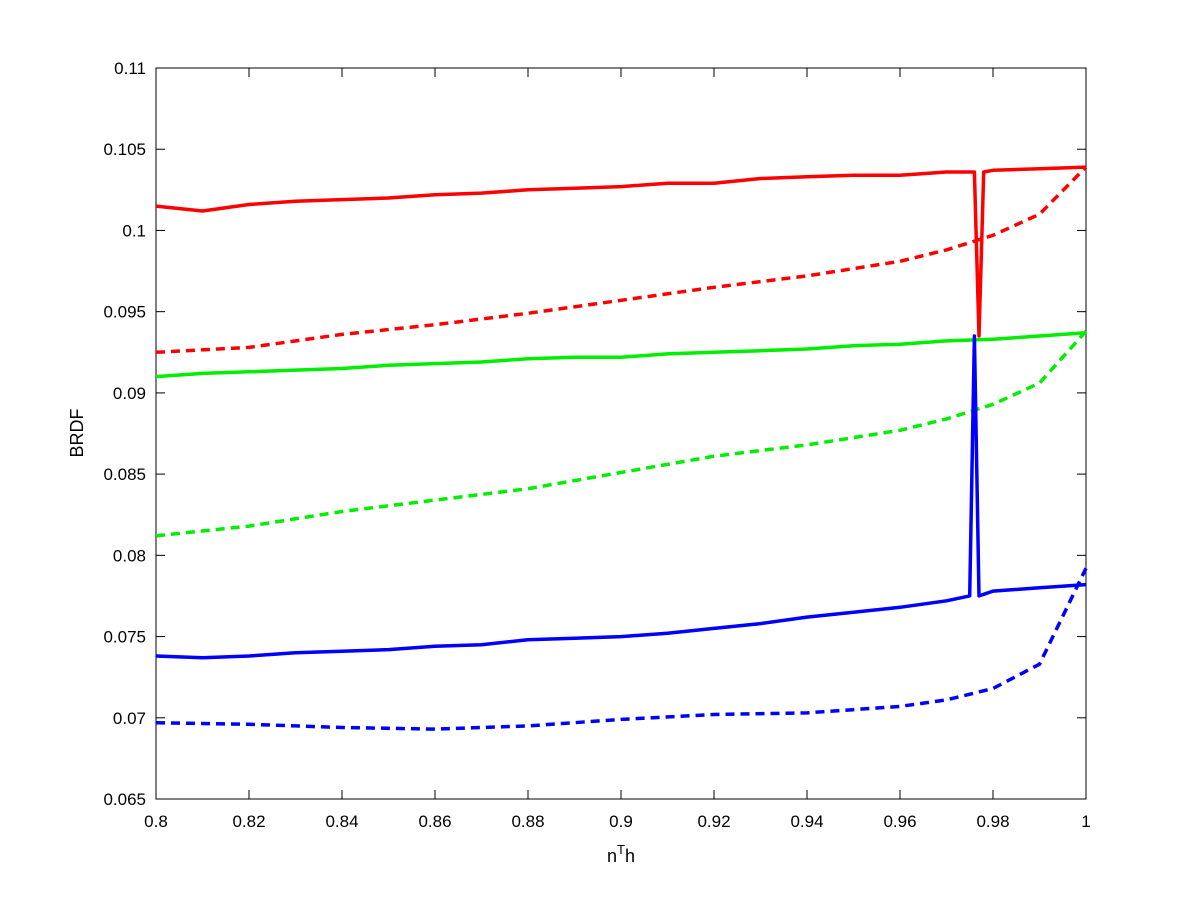 Image resolution: width=1200 pixels, height=900 pixels. Describe the element at coordinates (77, 432) in the screenshot. I see `y-axis-label: BRDF` at that location.